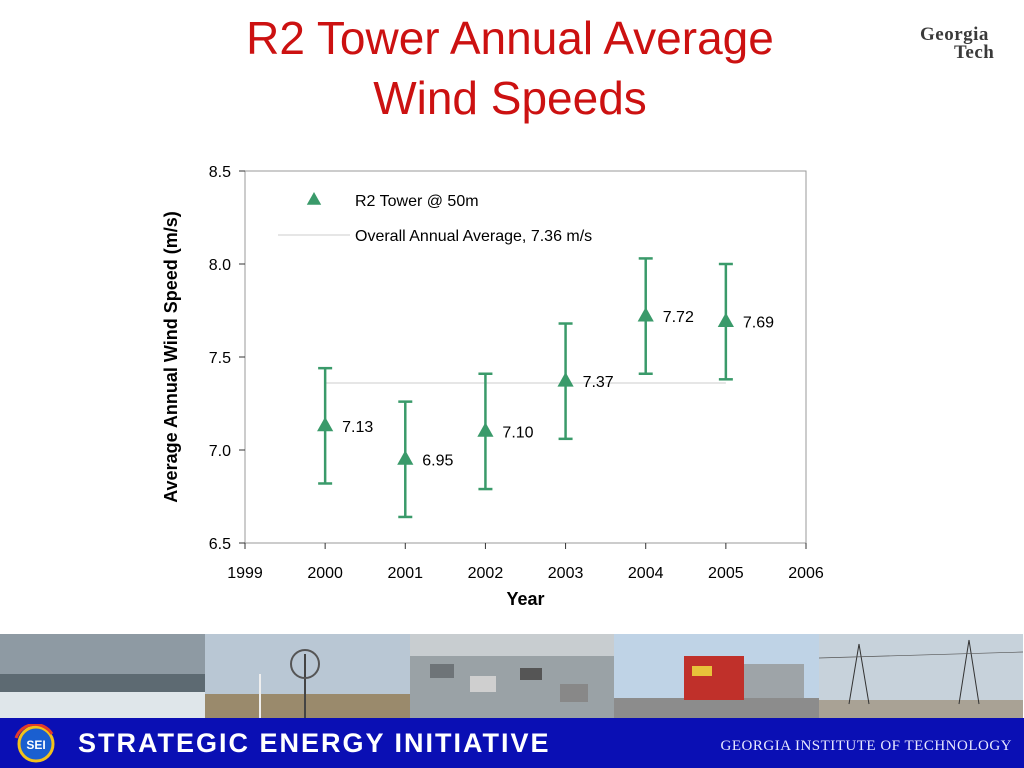  Describe the element at coordinates (525, 599) in the screenshot. I see `x-axis-label: Year` at that location.